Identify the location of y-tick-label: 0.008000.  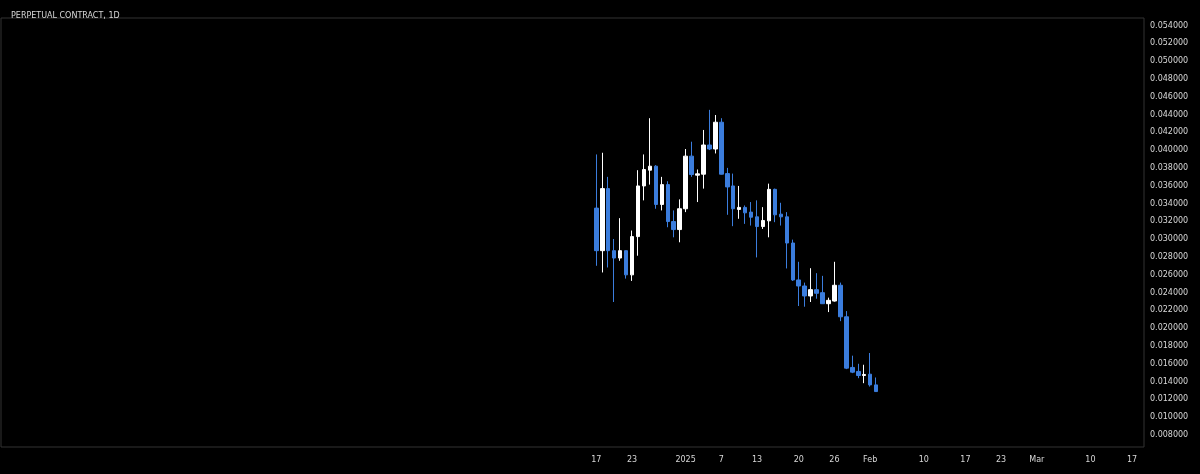
(1169, 435).